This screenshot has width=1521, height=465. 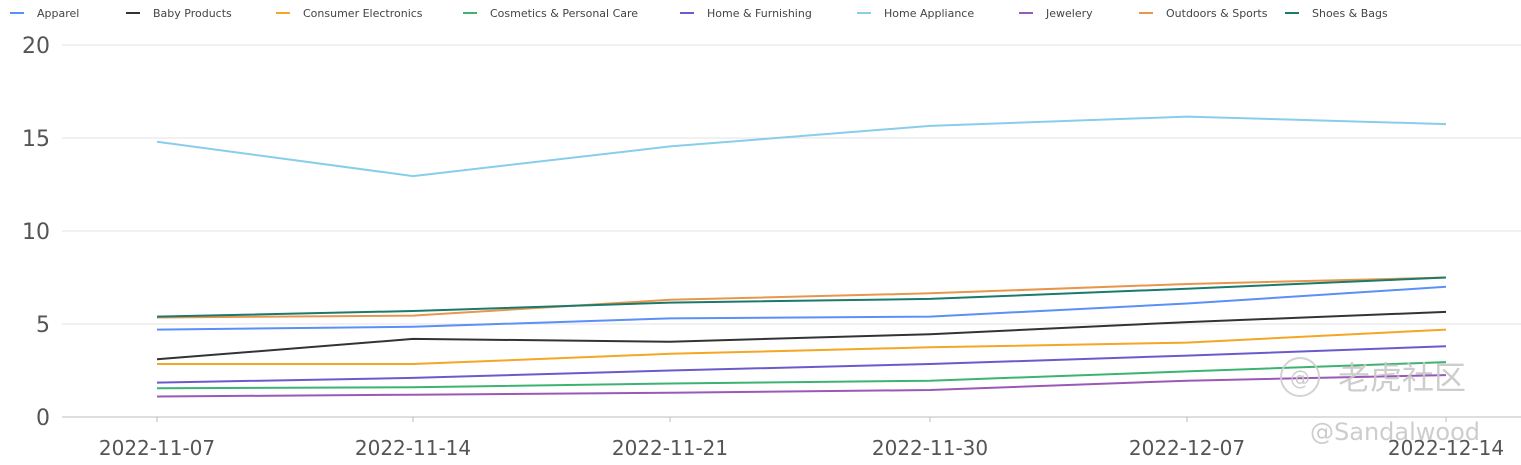 What do you see at coordinates (157, 448) in the screenshot?
I see `x-tick-label: 2022-11-07` at bounding box center [157, 448].